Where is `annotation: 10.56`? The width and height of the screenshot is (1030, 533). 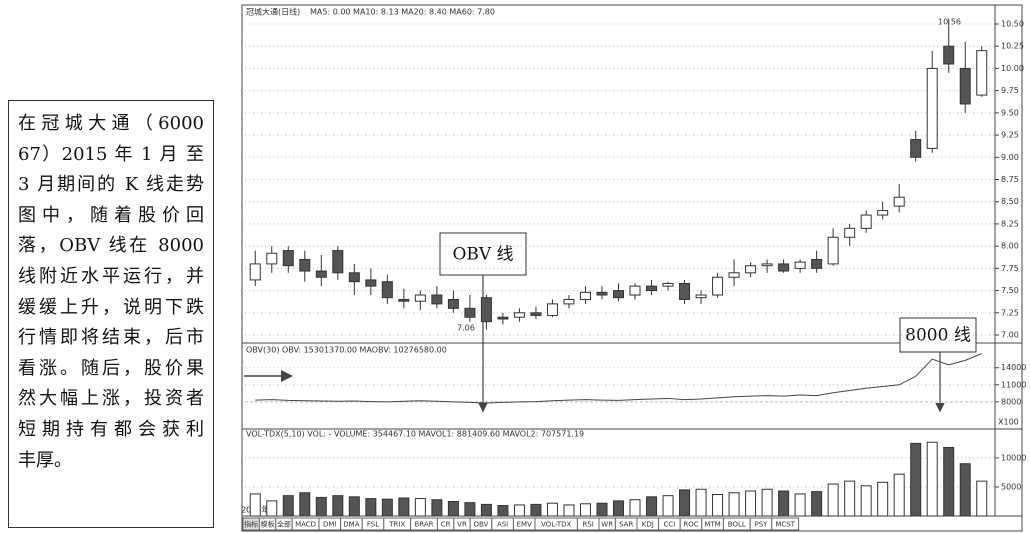
annotation: 10.56 is located at coordinates (949, 22).